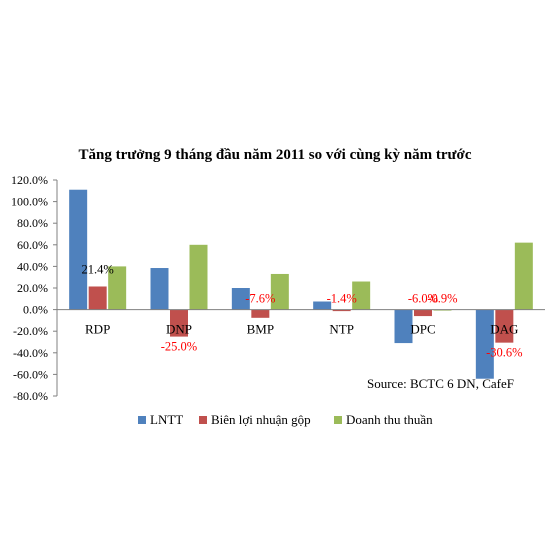 This screenshot has height=550, width=550. Describe the element at coordinates (484, 344) in the screenshot. I see `bar-lntt-dag` at that location.